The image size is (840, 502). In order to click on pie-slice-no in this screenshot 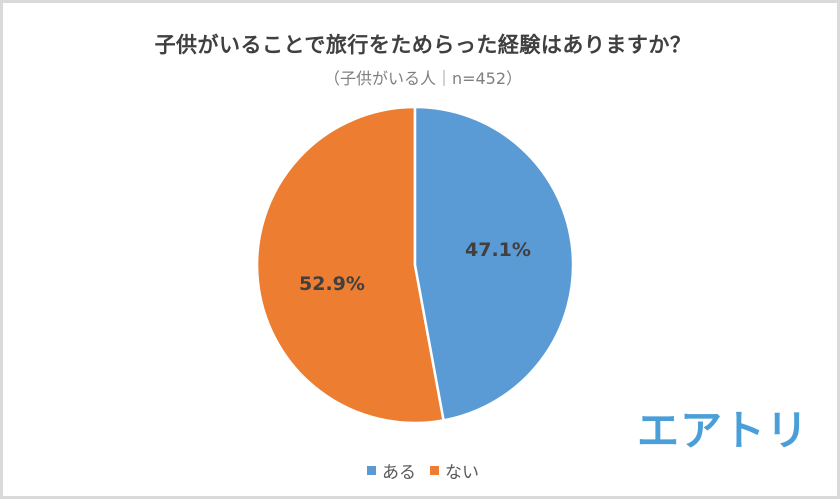, I will do `click(350, 265)`.